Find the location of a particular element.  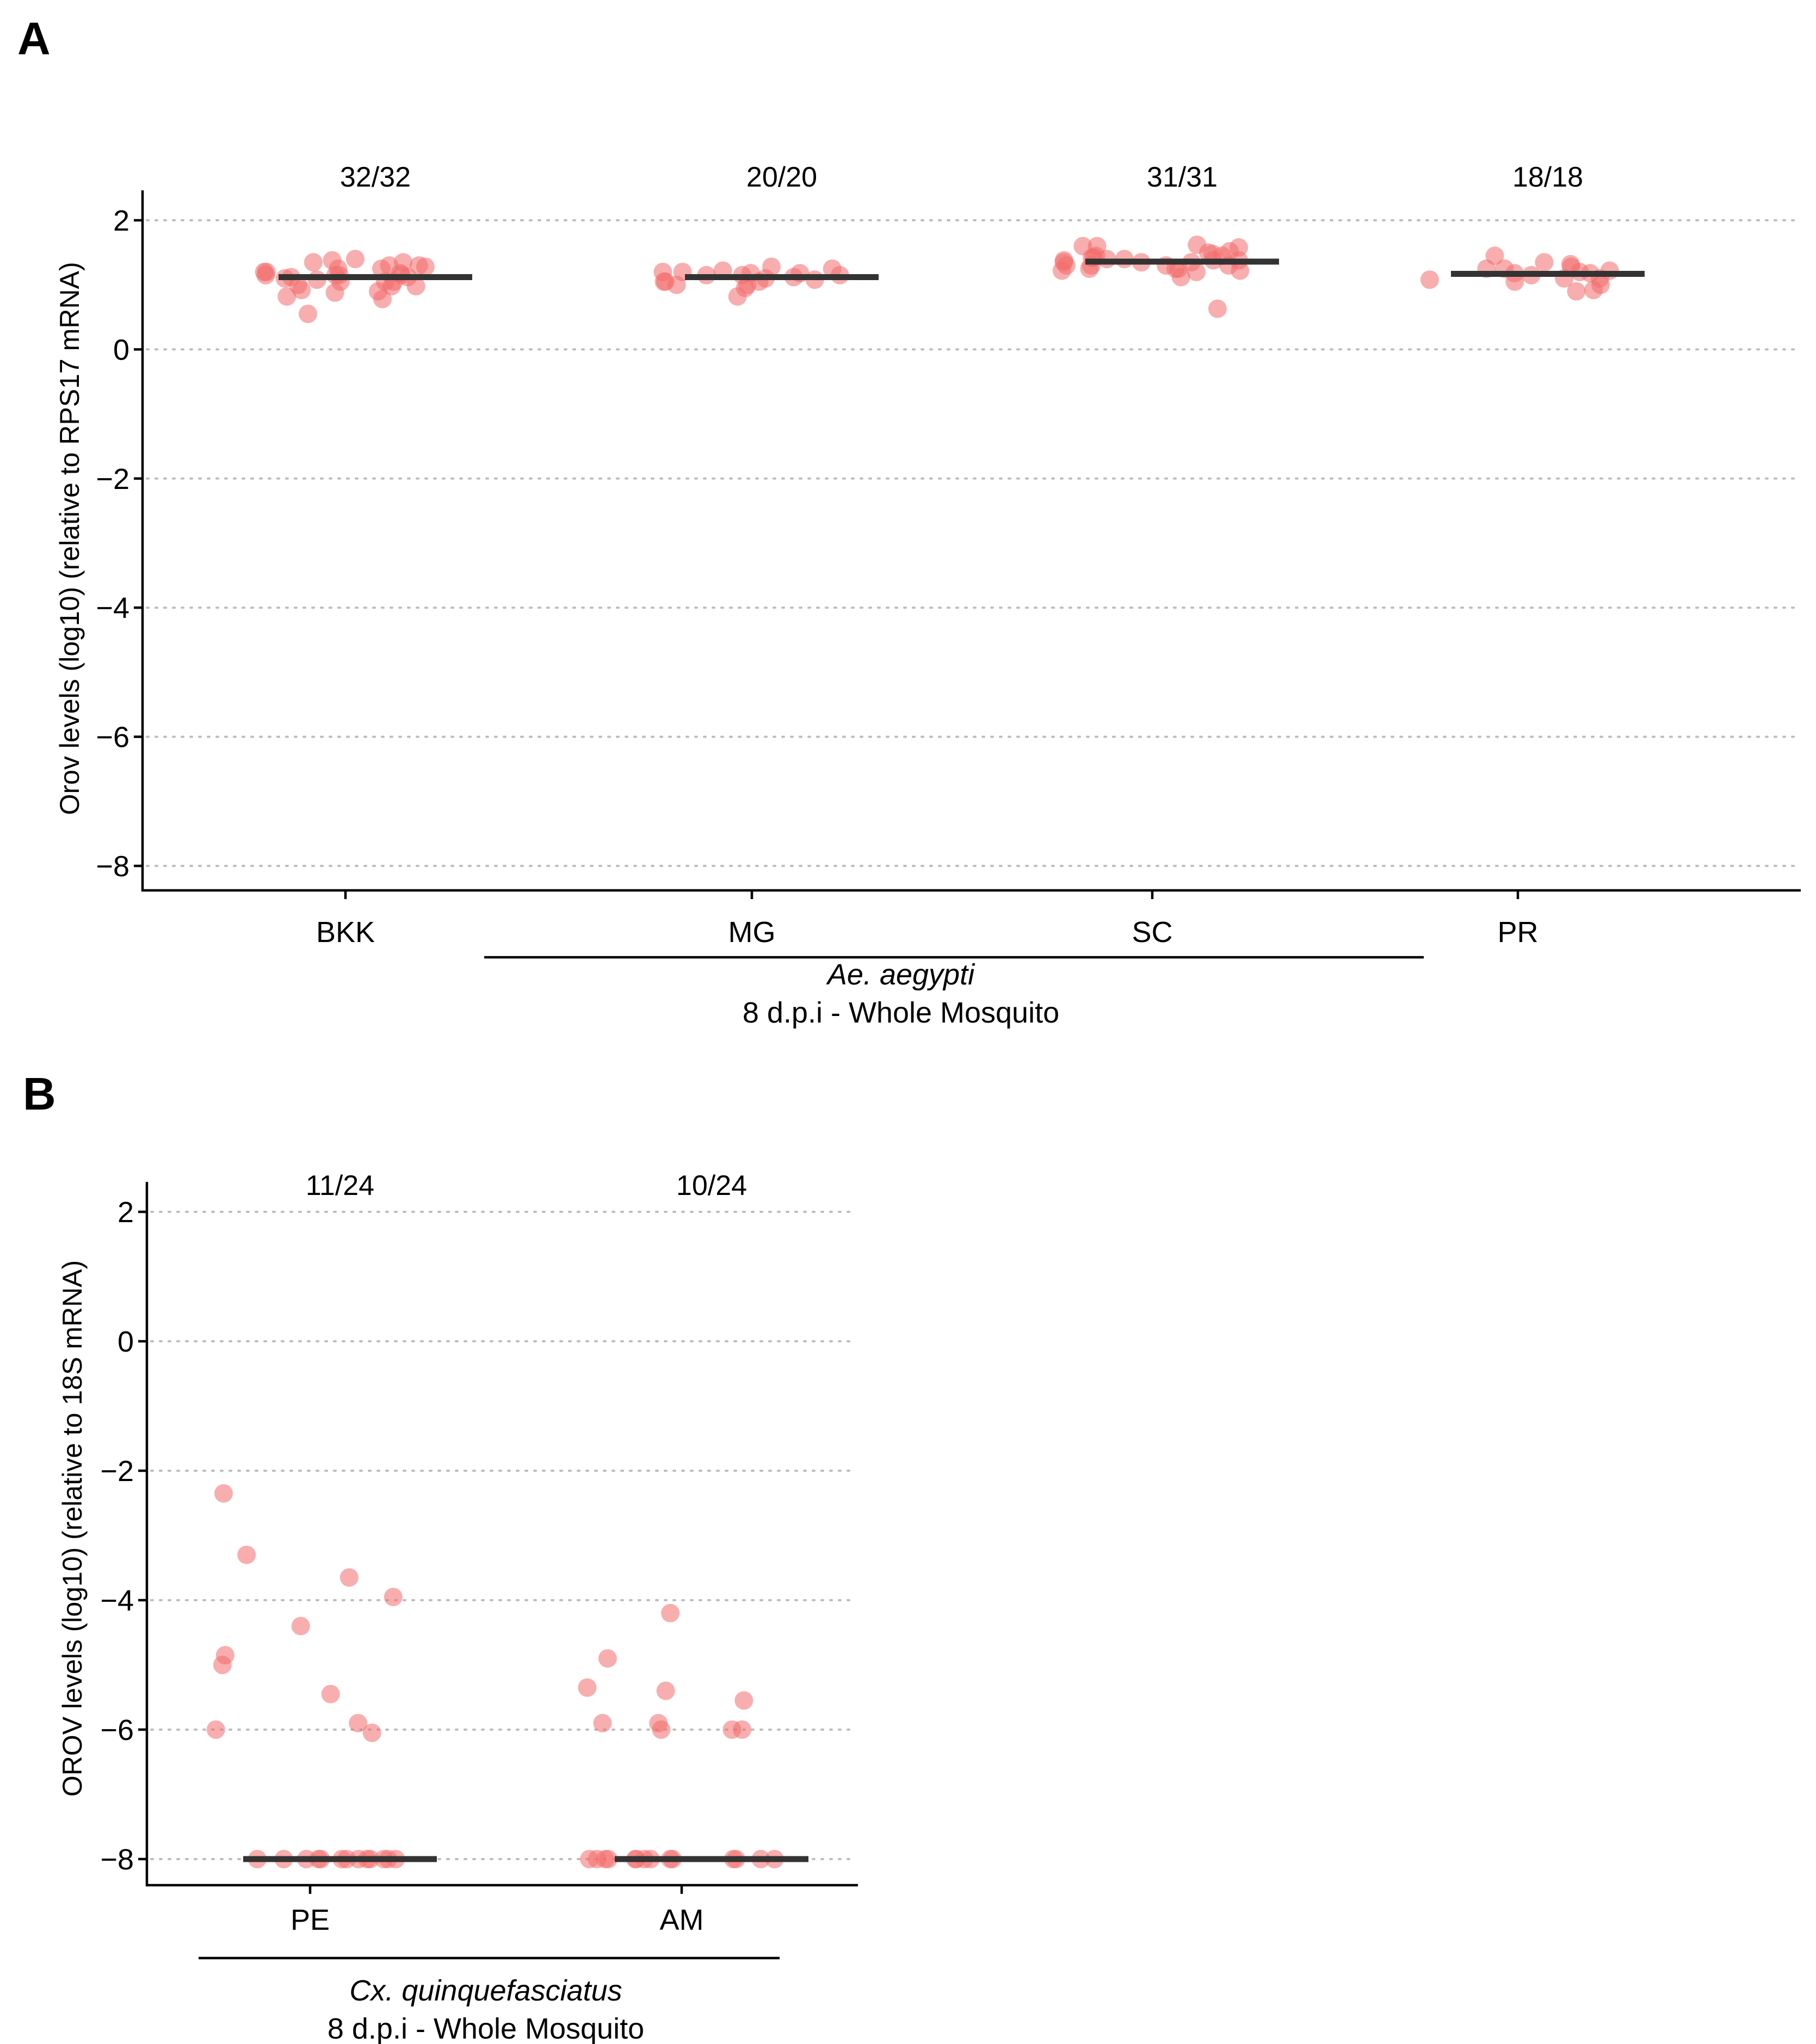

median-lines-a is located at coordinates (962, 269).